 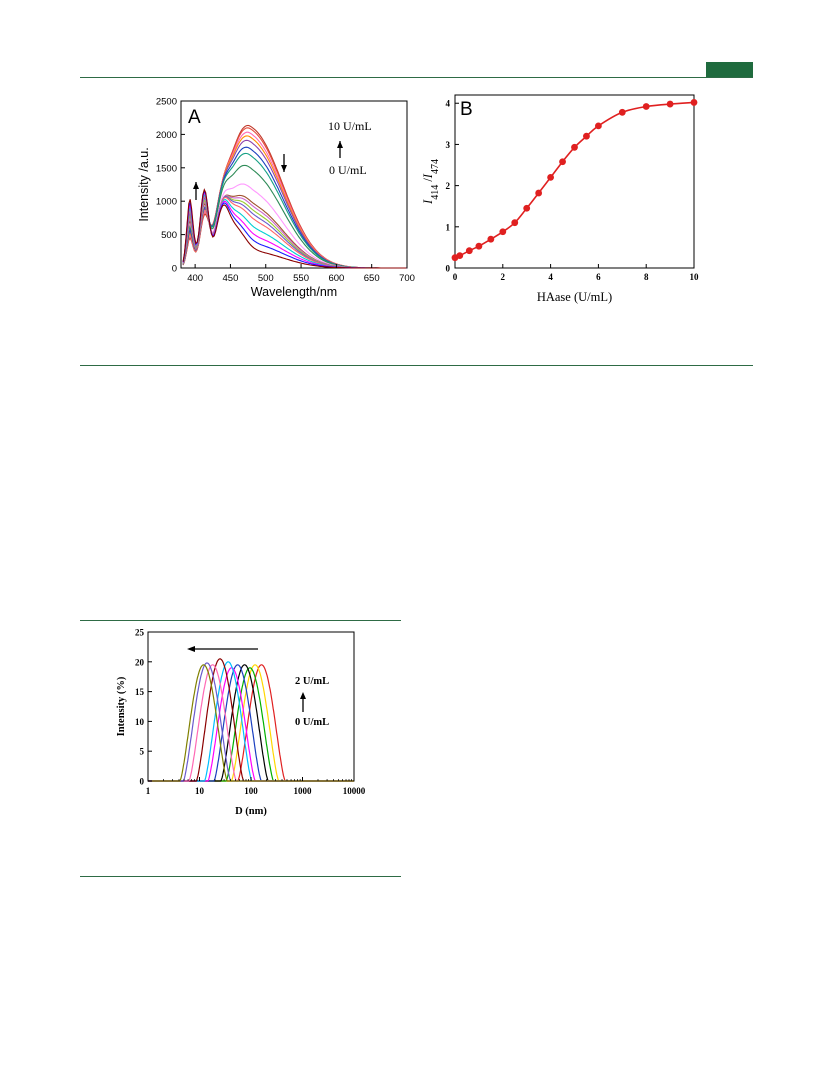 I want to click on x-tick-label-0: 400, so click(x=195, y=278).